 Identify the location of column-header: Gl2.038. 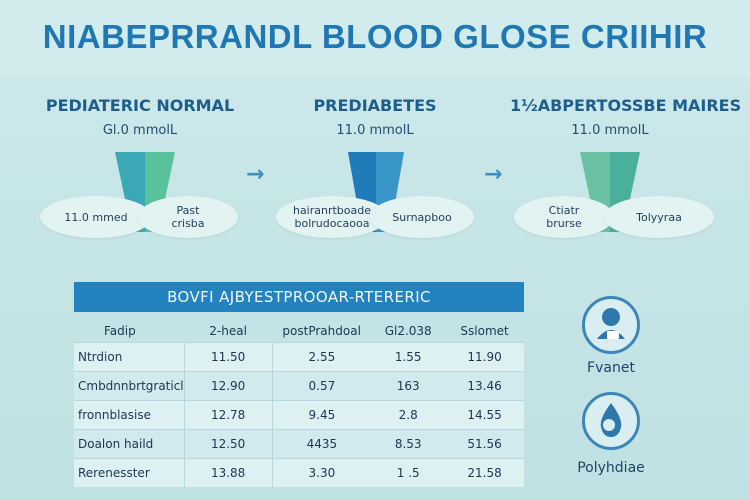
(408, 330).